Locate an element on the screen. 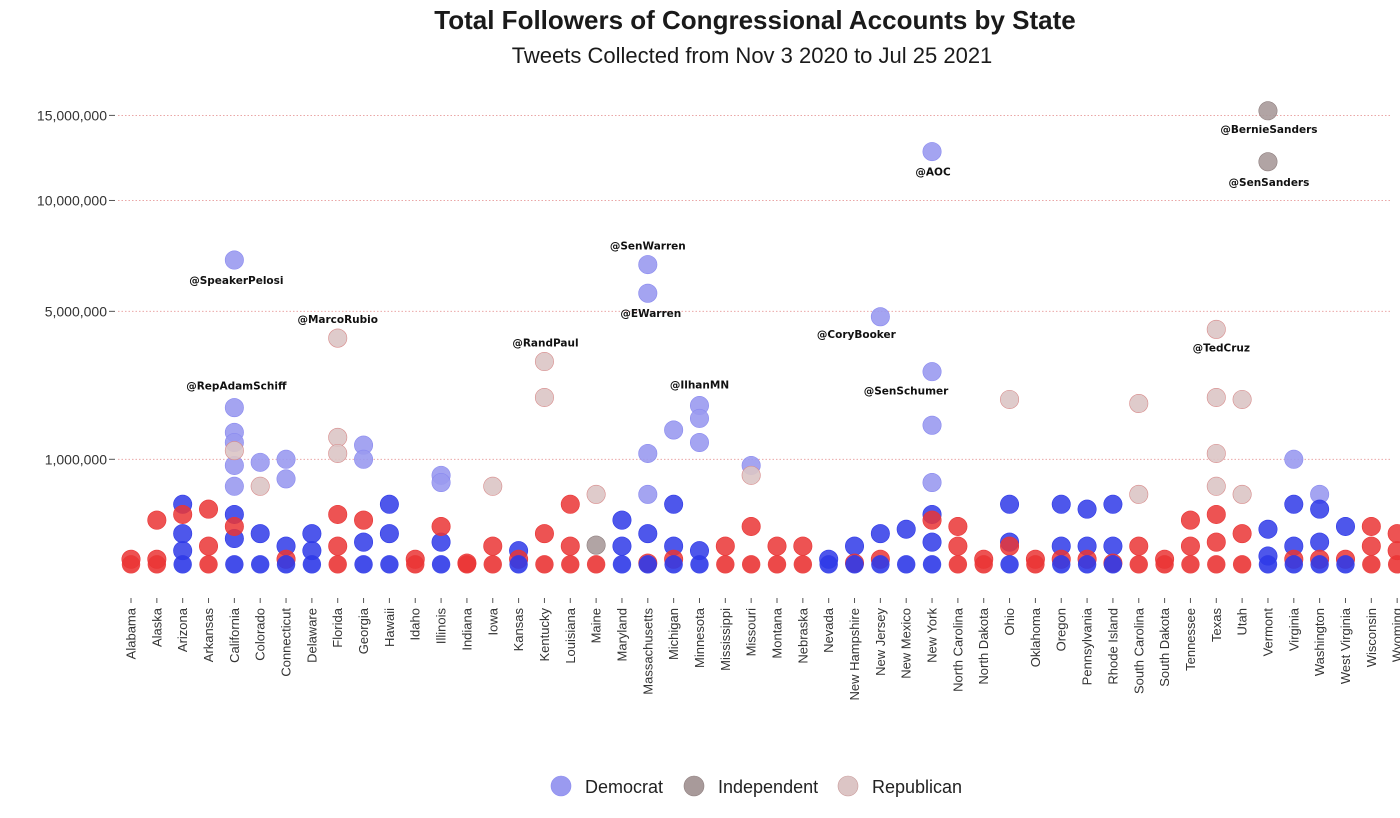 This screenshot has width=1400, height=818. point-baseline-new-mexico is located at coordinates (906, 564).